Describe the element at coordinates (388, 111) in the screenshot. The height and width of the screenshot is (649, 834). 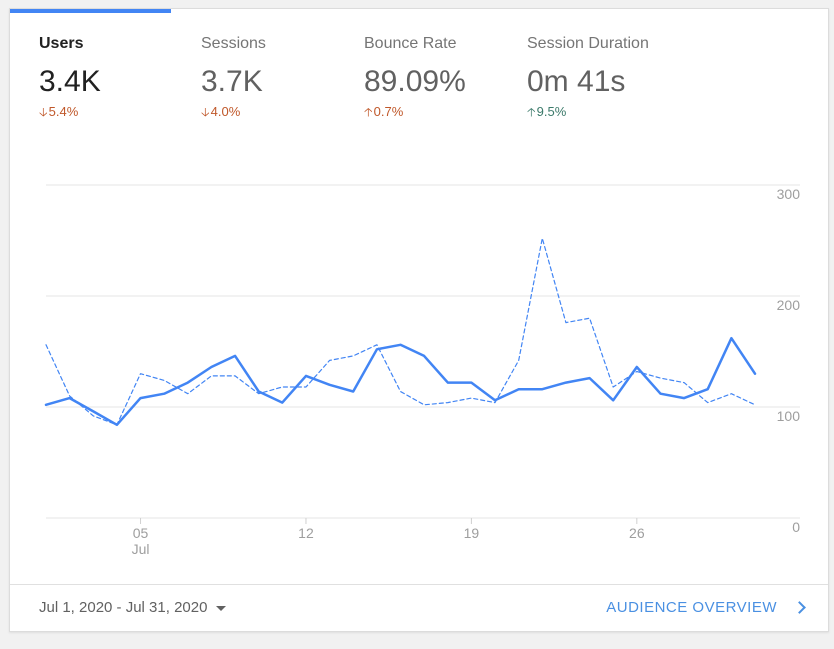
I see `metric-change-value: 0.7%` at that location.